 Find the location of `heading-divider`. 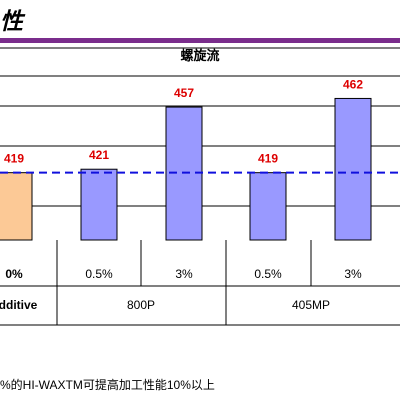

heading-divider is located at coordinates (200, 40).